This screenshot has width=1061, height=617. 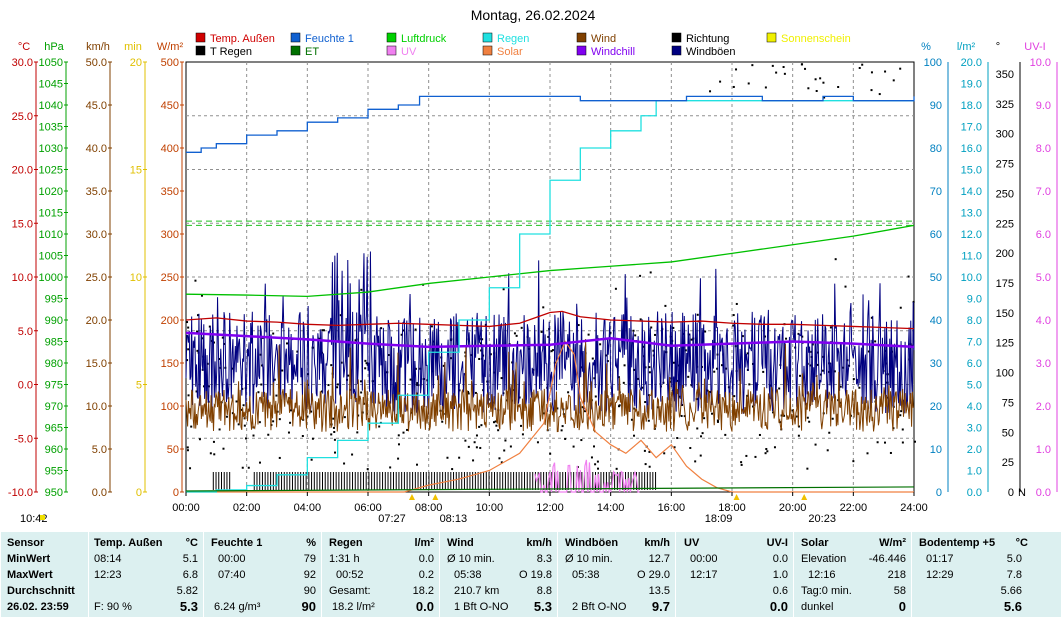 What do you see at coordinates (707, 39) in the screenshot?
I see `legend-label: Richtung` at bounding box center [707, 39].